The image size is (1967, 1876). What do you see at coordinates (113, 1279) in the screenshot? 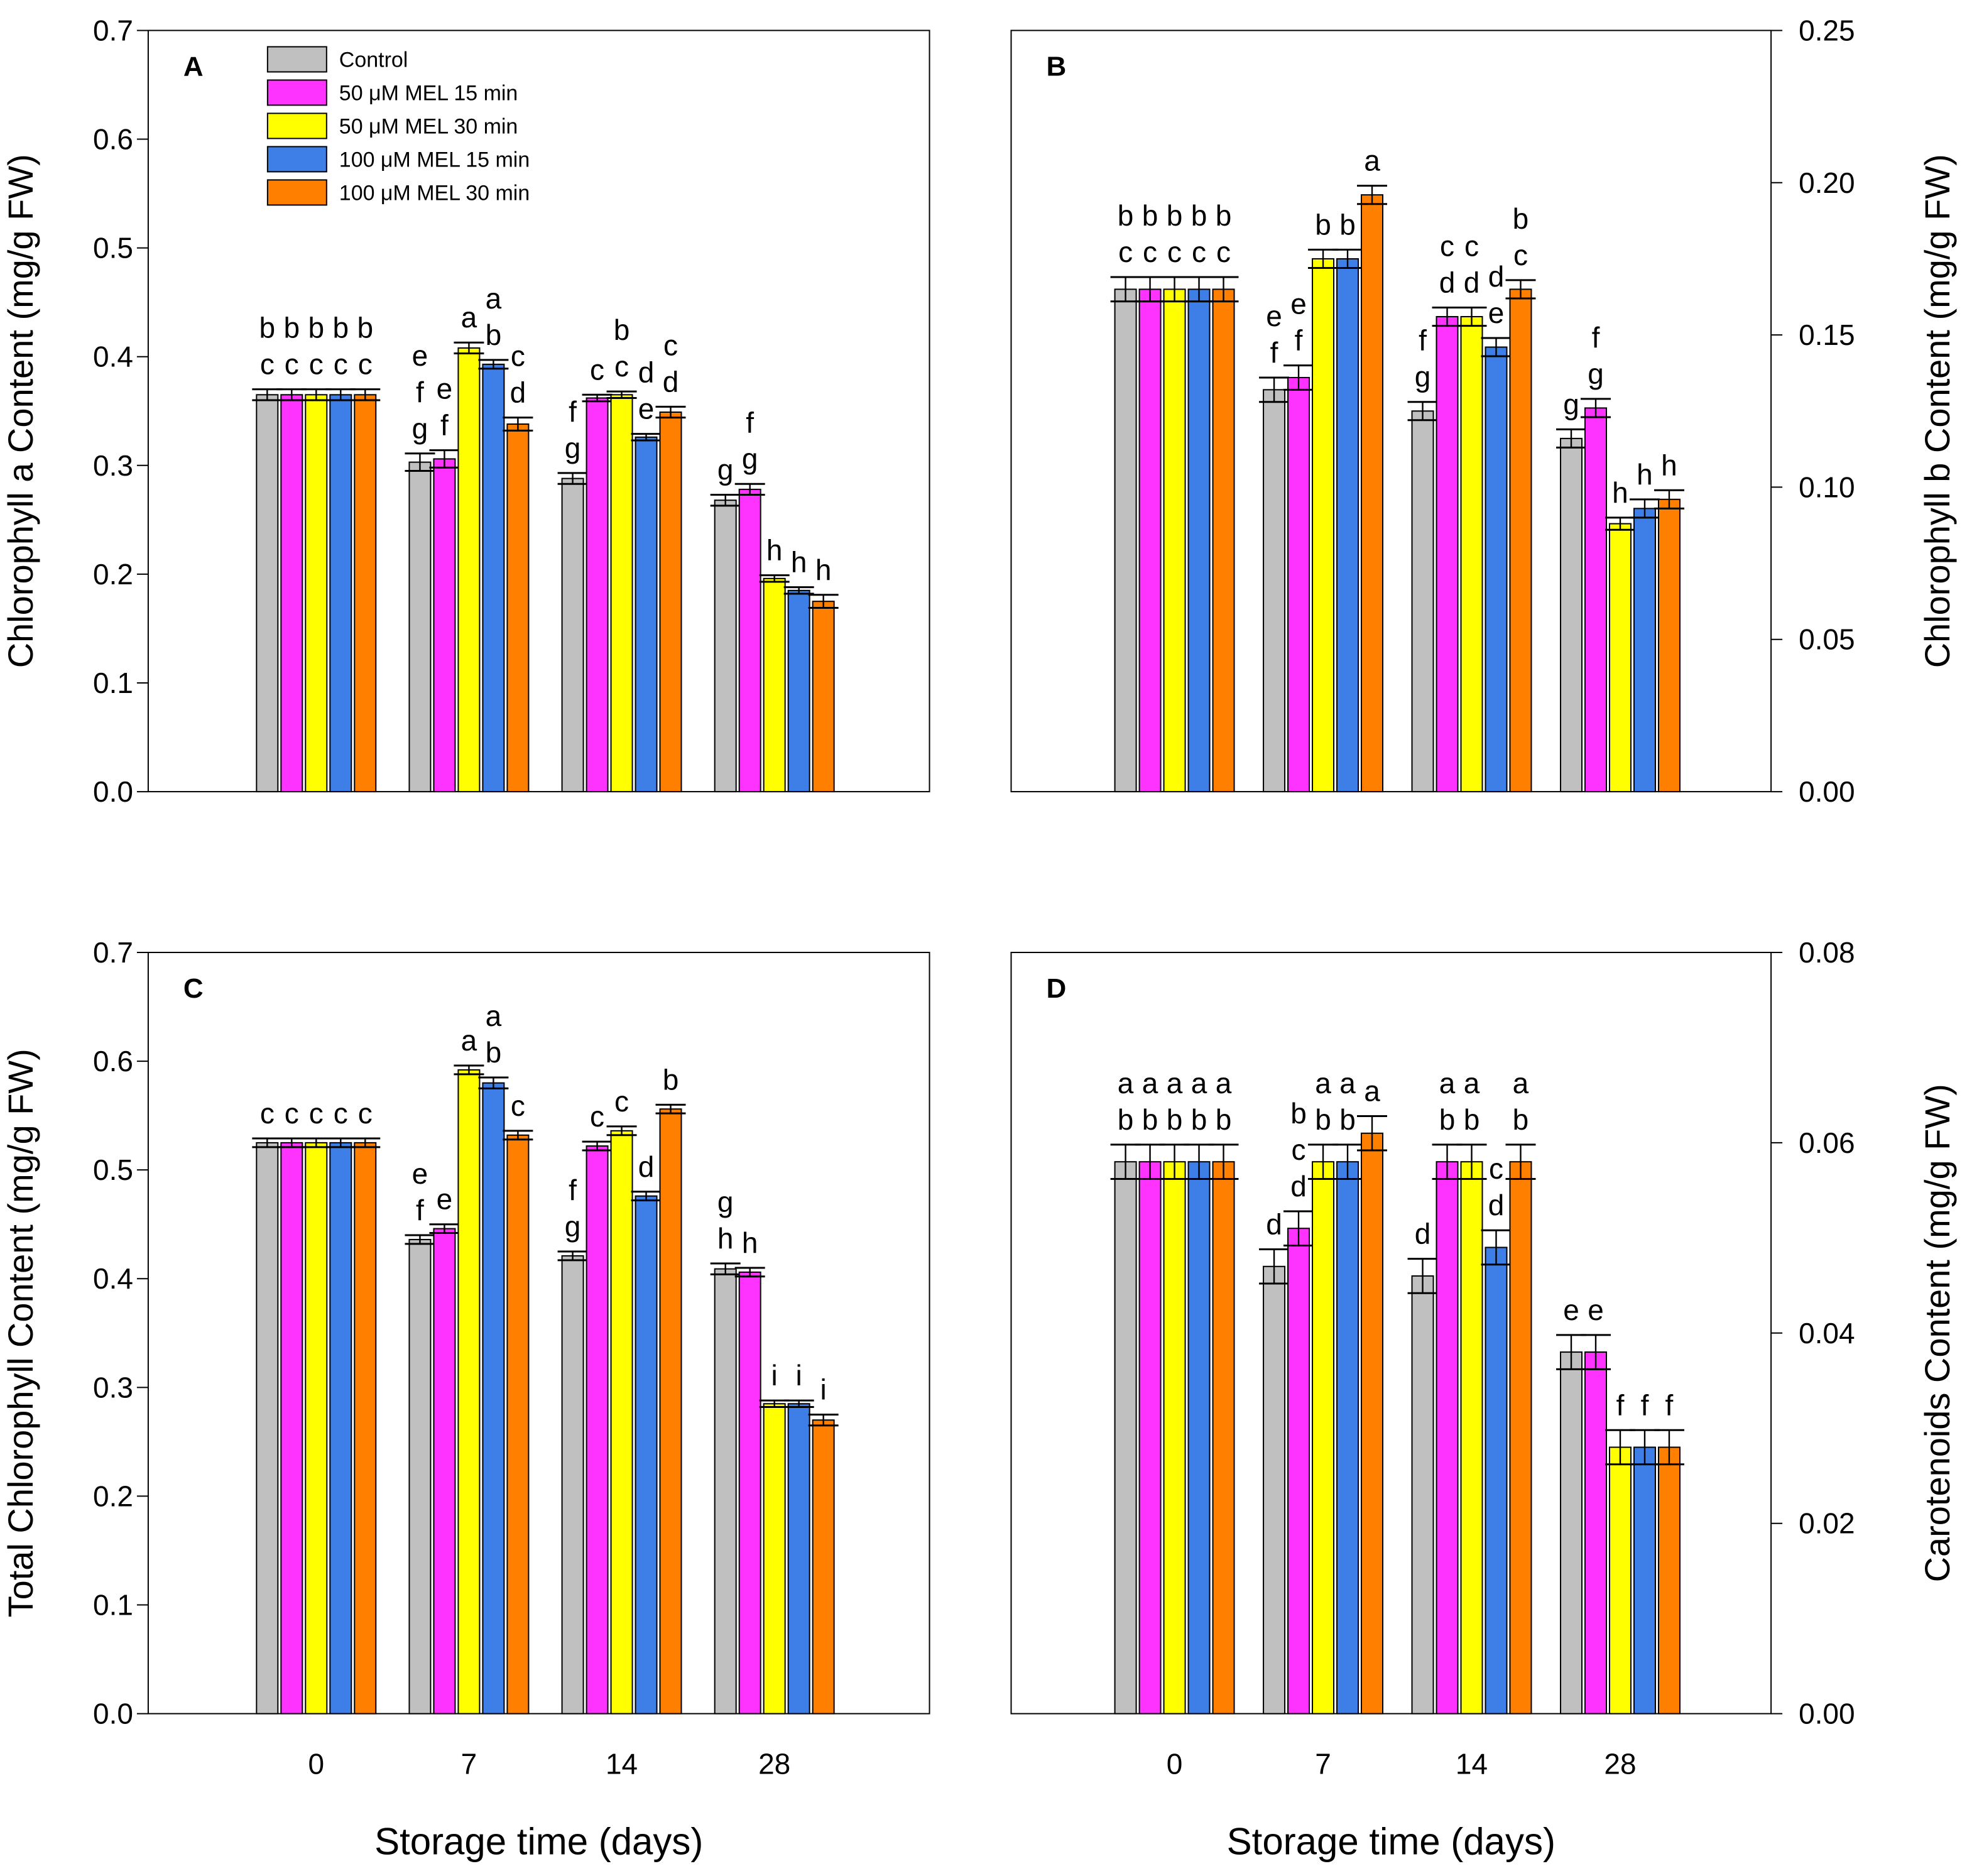
I see `y-tick-label: 0.4` at bounding box center [113, 1279].